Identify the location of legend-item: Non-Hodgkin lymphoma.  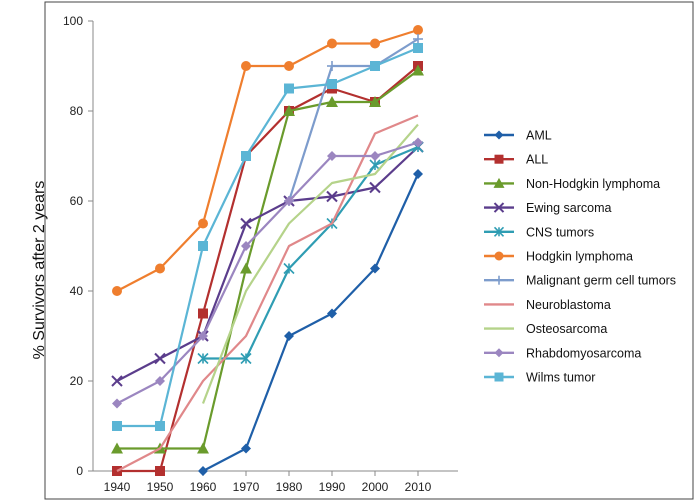
(572, 184).